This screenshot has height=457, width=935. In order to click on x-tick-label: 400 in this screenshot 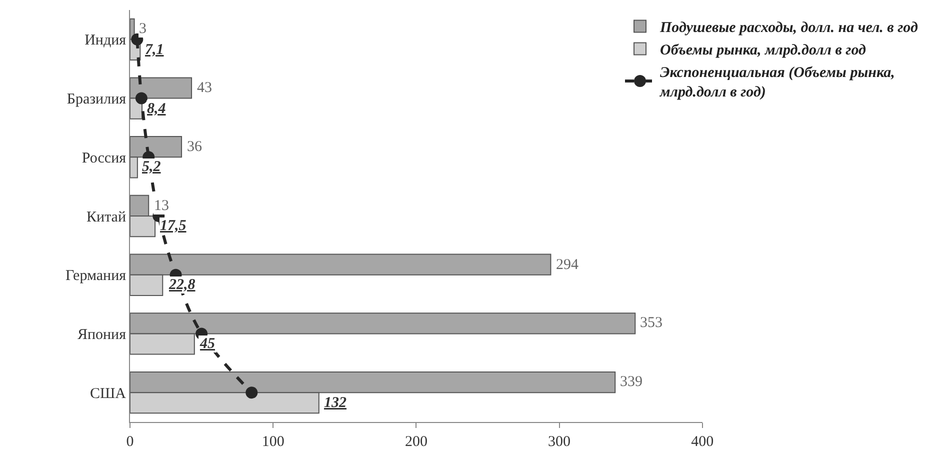, I will do `click(702, 442)`.